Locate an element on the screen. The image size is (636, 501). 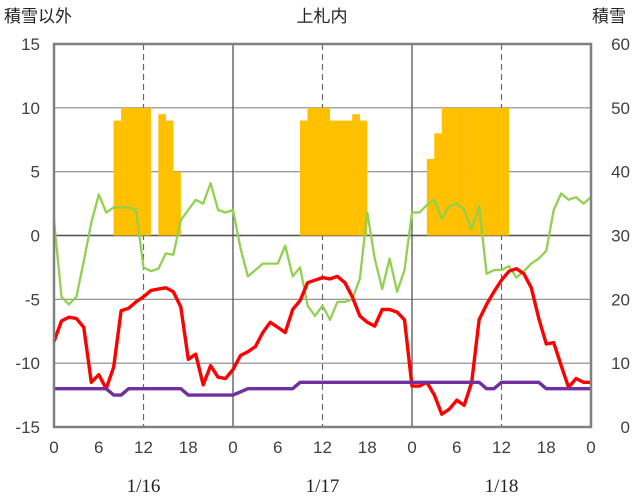
right-y-tick-label: 30 is located at coordinates (620, 236).